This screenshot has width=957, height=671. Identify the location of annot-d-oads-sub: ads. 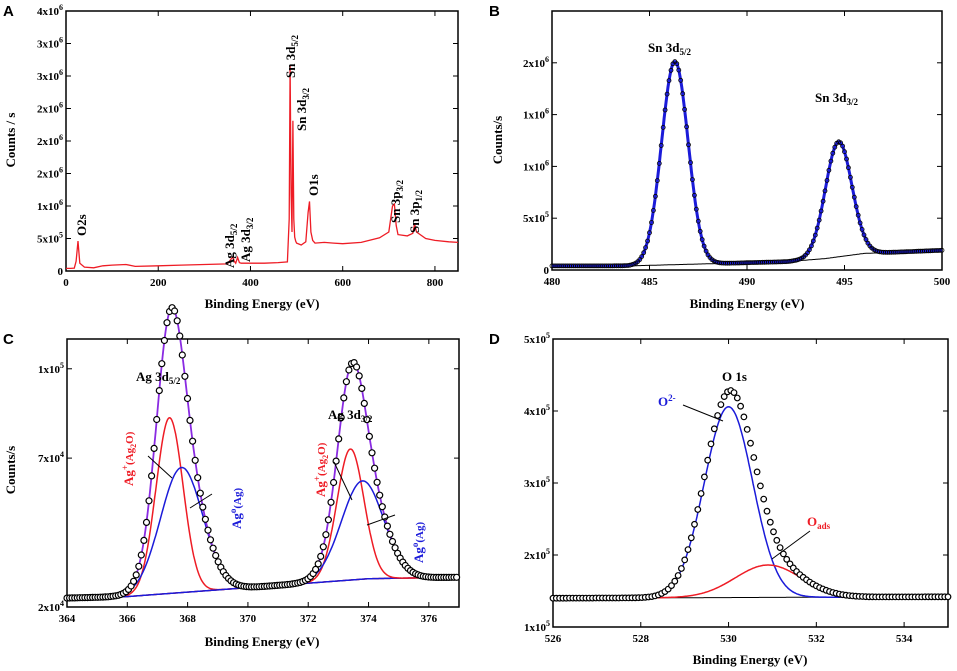
(824, 526).